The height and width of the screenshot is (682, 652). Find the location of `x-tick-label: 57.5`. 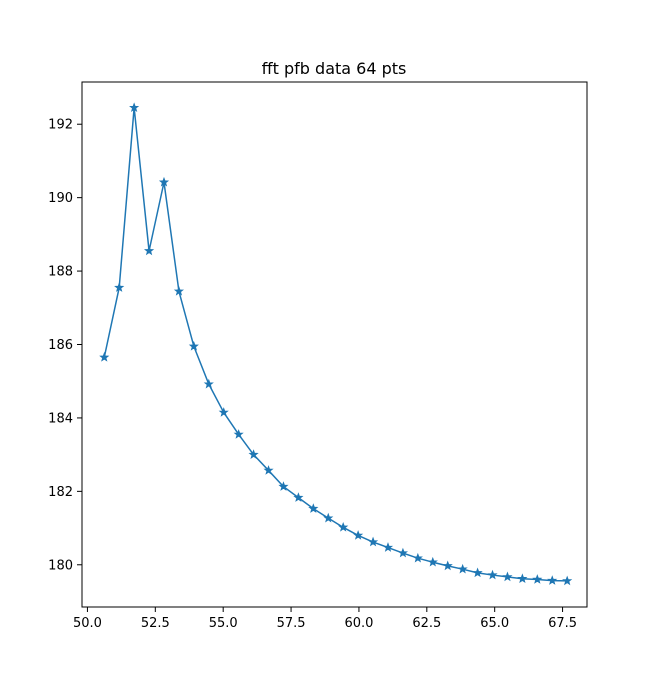

x-tick-label: 57.5 is located at coordinates (291, 623).